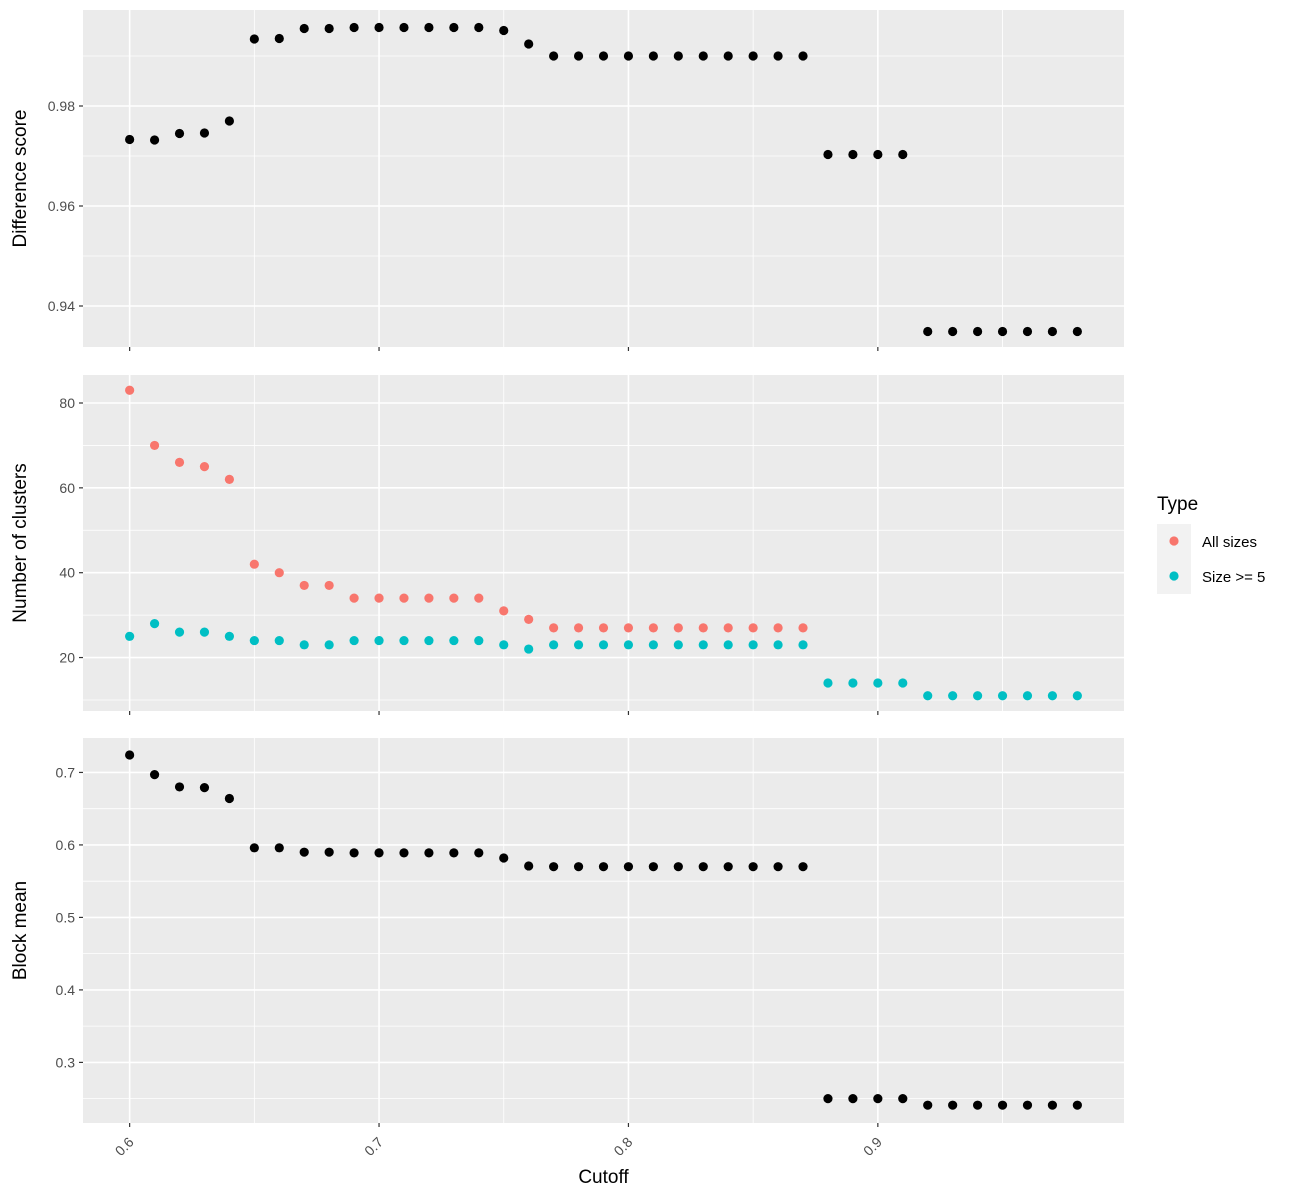  Describe the element at coordinates (67, 573) in the screenshot. I see `y-tick-label: 40` at that location.